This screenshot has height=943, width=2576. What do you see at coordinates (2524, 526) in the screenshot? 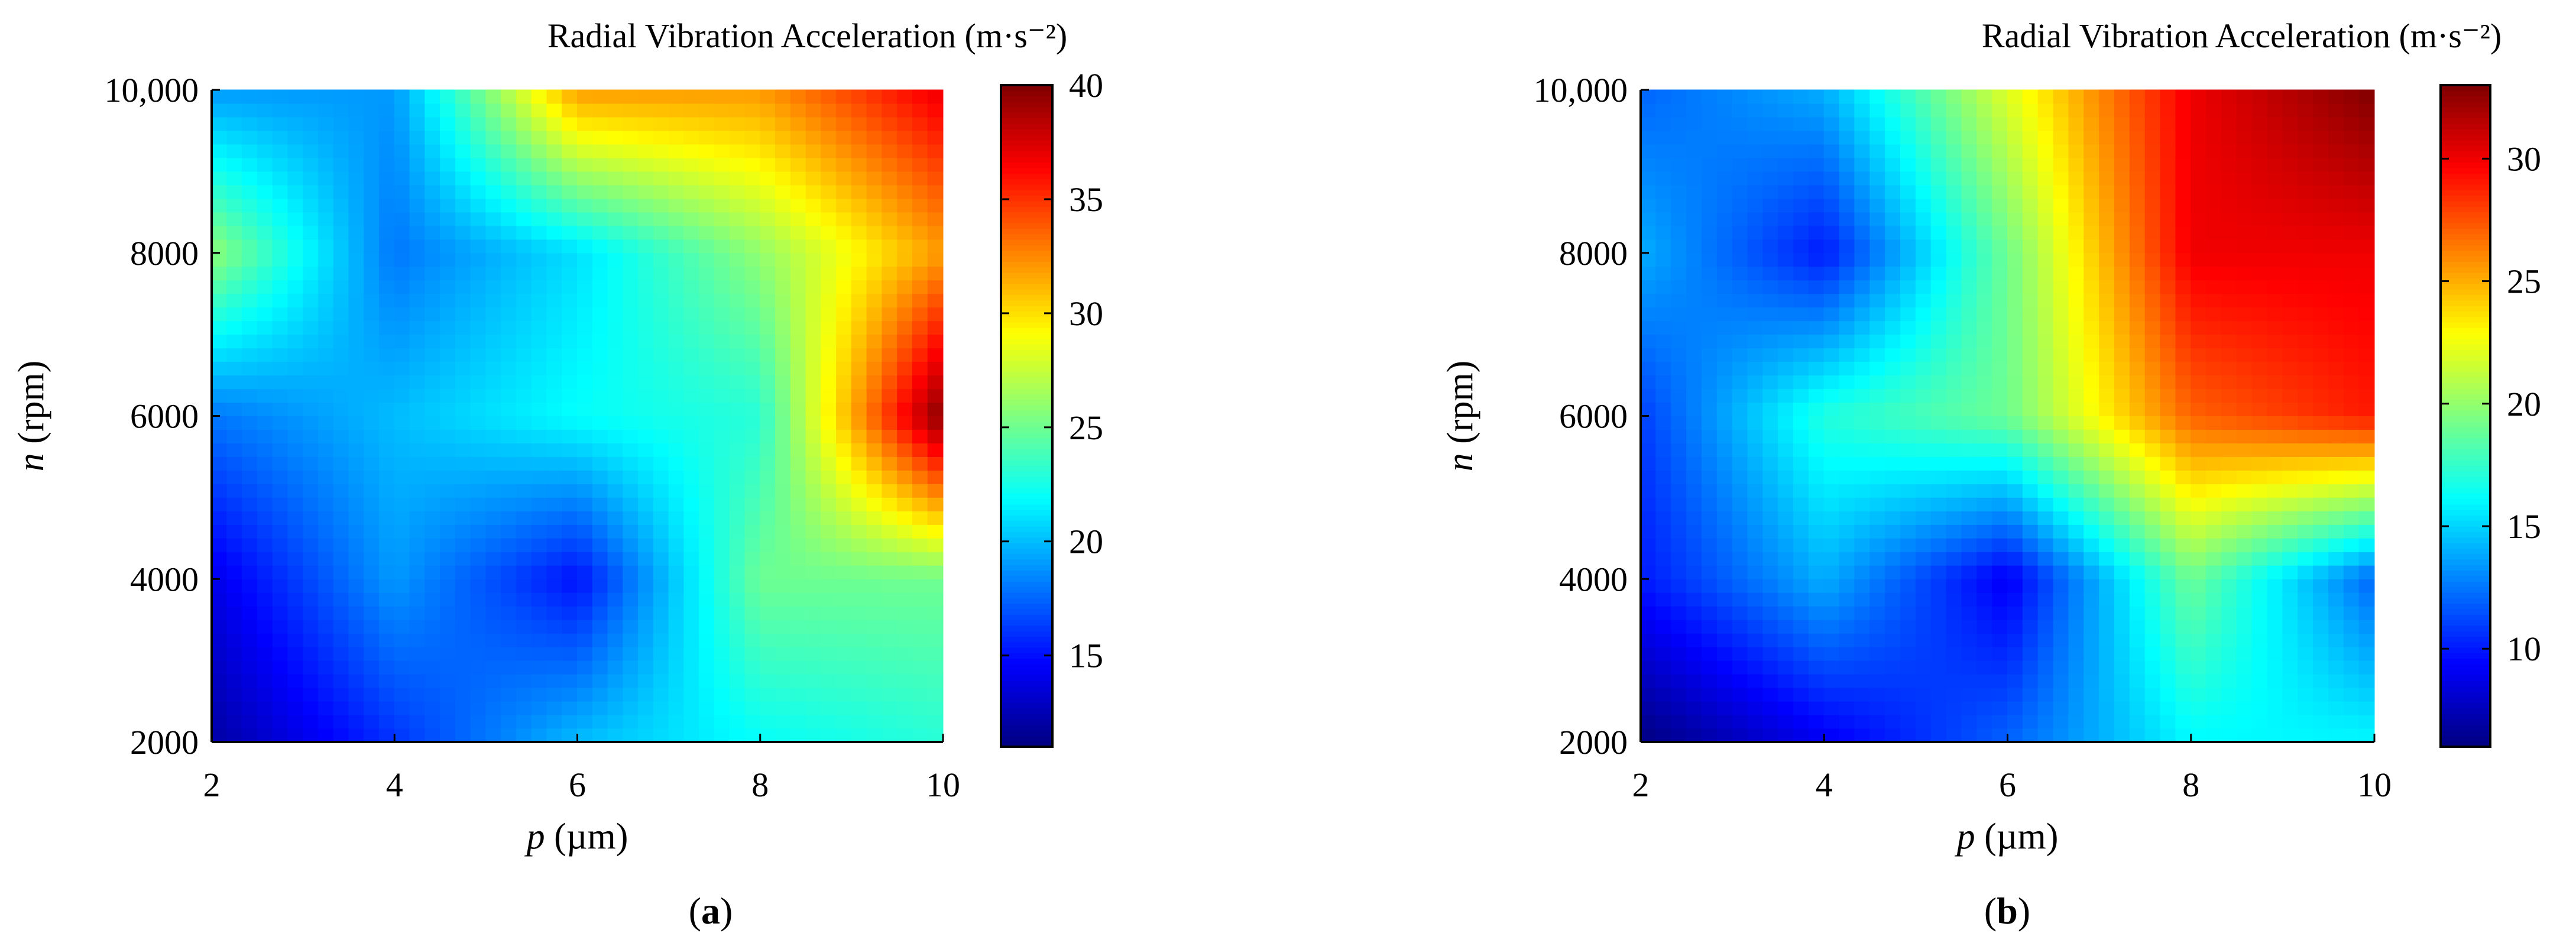
I see `colorbar-tick-label: 15` at bounding box center [2524, 526].